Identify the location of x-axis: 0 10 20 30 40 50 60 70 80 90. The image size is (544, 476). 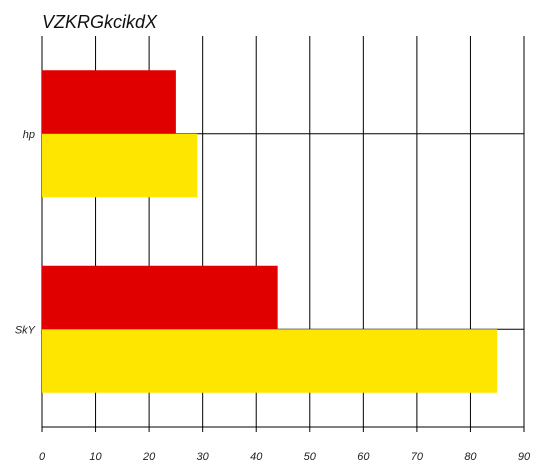
(285, 444).